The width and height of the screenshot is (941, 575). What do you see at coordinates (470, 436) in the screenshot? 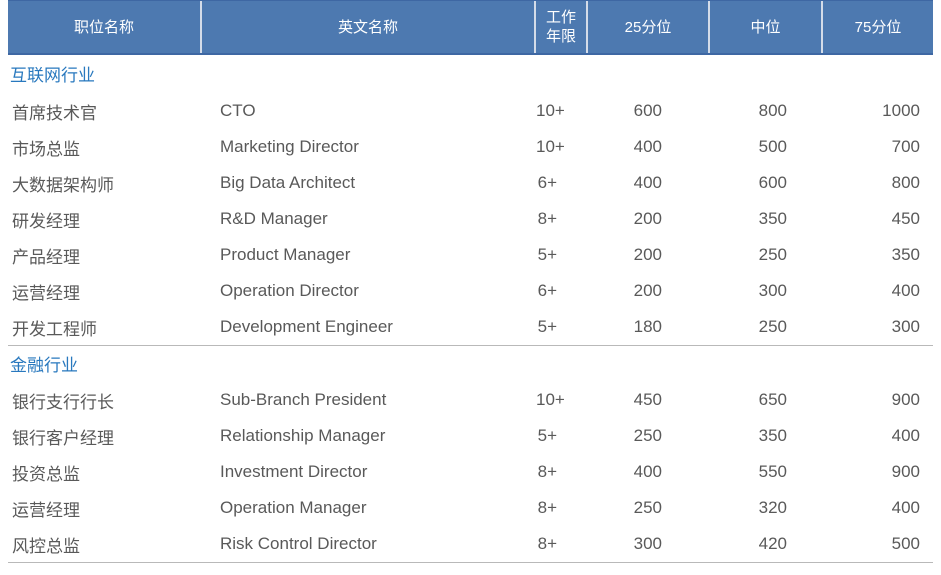
I see `table-row: 银行客户经理 Relationship Manager 5+ 250 350 400` at bounding box center [470, 436].